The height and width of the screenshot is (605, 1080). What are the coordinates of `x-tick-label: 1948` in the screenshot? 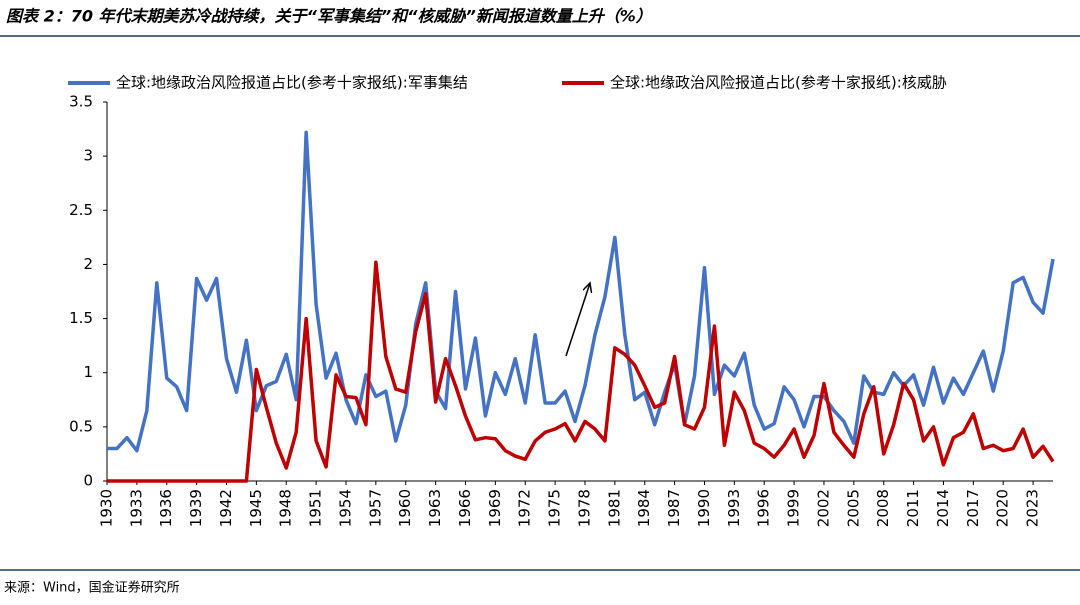 It's located at (286, 508).